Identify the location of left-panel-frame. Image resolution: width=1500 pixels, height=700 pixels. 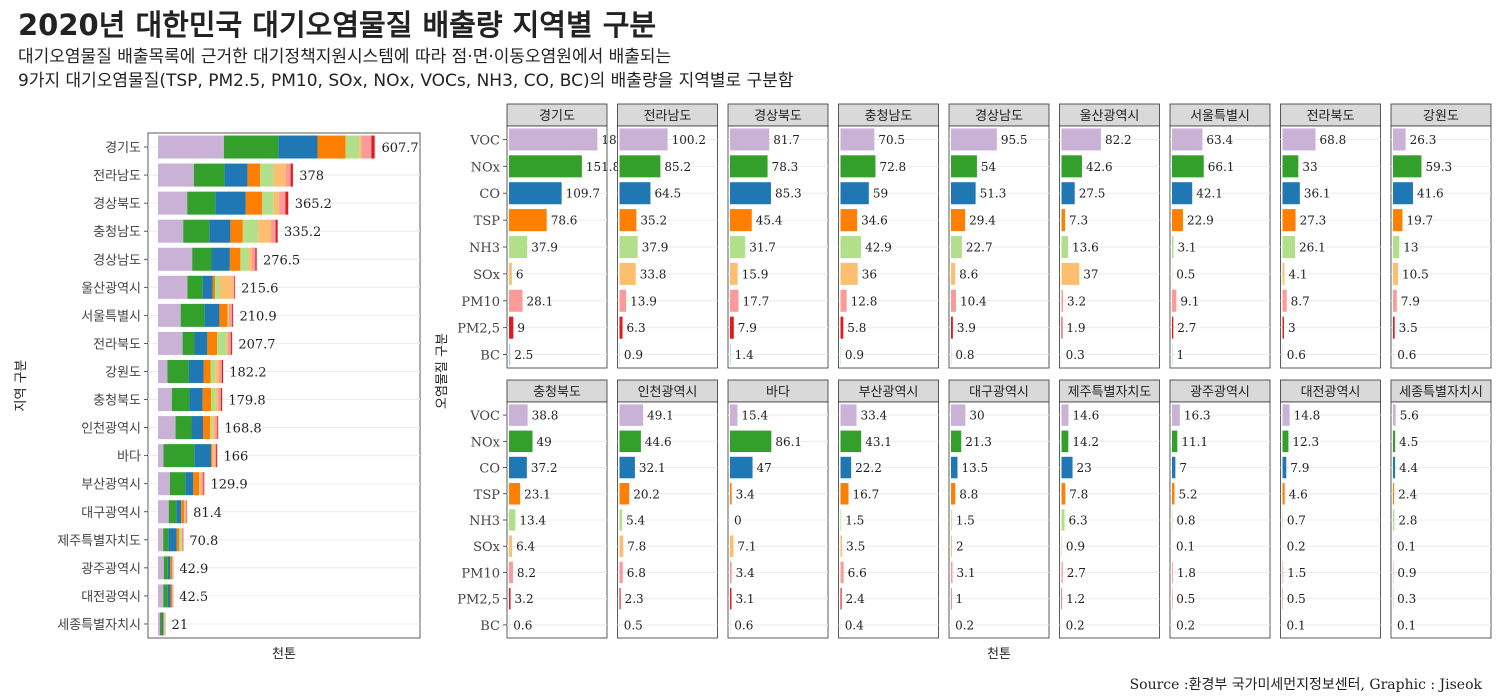
(284, 385).